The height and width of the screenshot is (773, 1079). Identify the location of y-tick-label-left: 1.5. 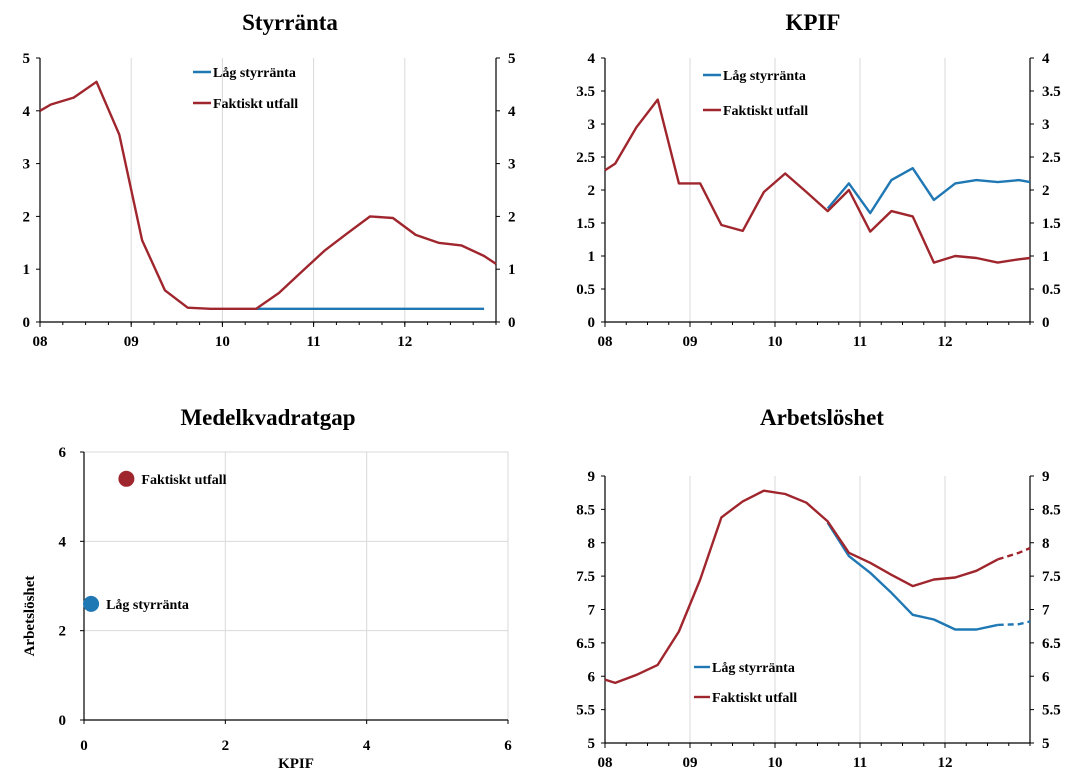
(585, 224).